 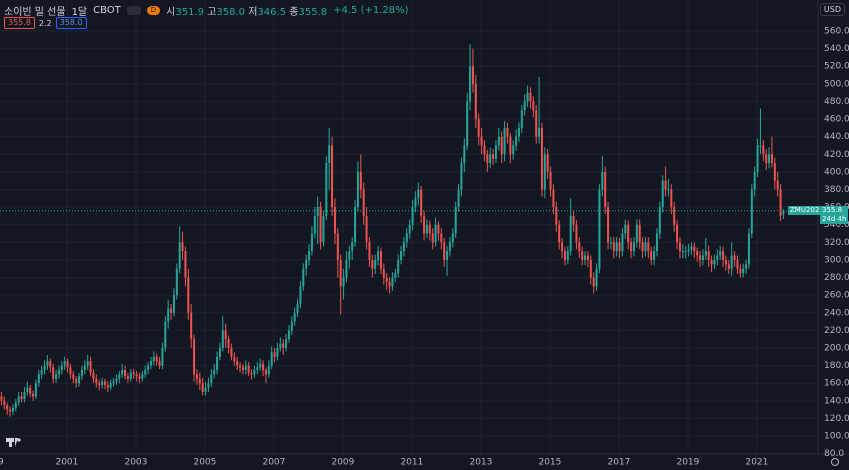 I want to click on y-tick-label: 500.0, so click(x=836, y=84).